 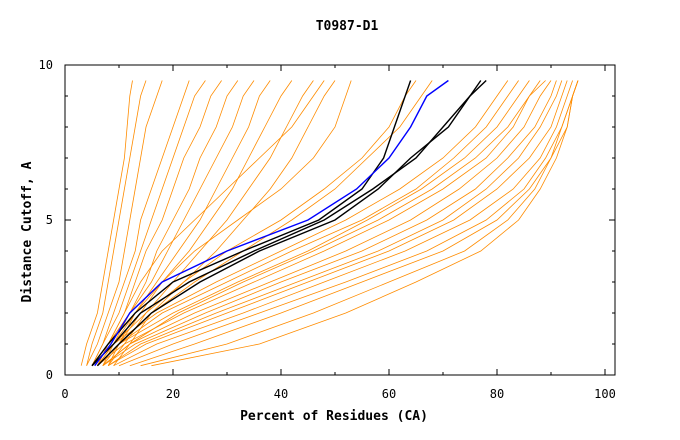 I want to click on series-line-model-l4, so click(x=140, y=223).